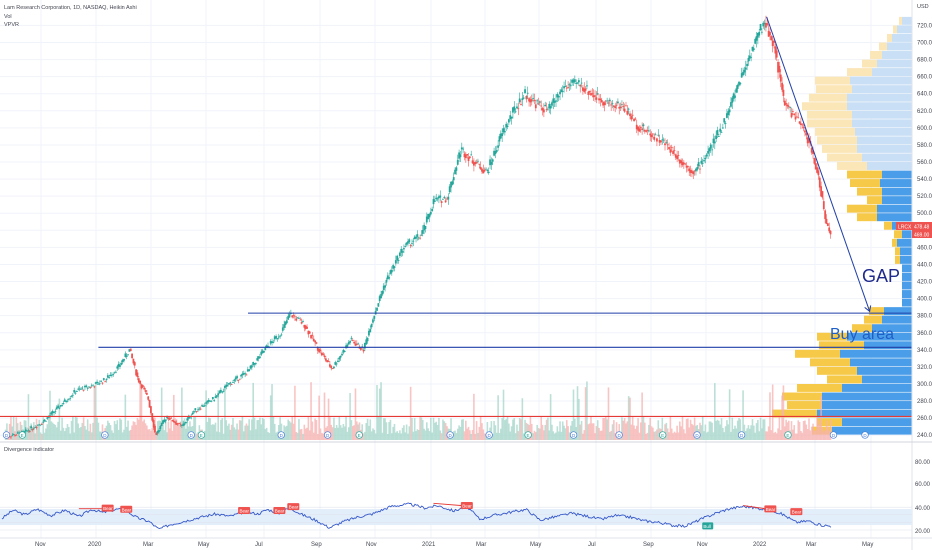  I want to click on second-price-value: 469.00, so click(922, 236).